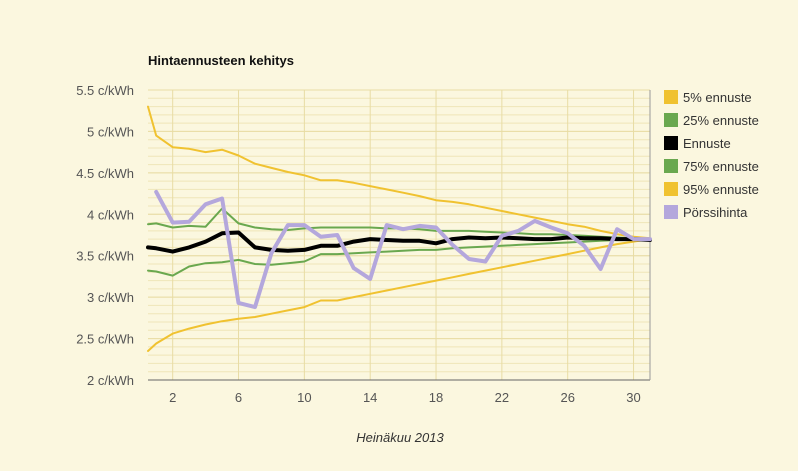 Image resolution: width=798 pixels, height=471 pixels. I want to click on legend-label: 25% ennuste, so click(721, 120).